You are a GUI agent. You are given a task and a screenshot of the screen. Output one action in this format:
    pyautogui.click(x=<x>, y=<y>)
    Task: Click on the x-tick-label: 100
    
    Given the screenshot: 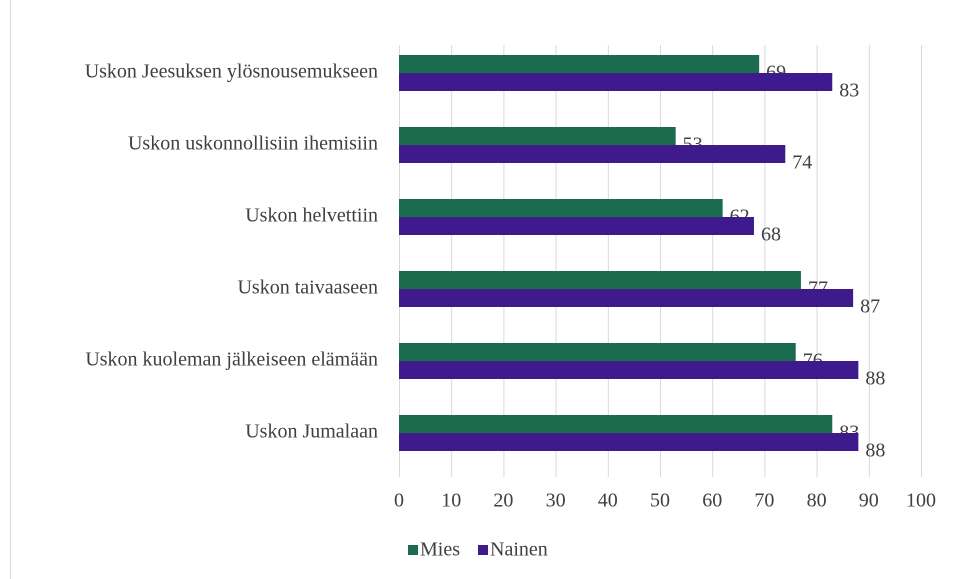 What is the action you would take?
    pyautogui.click(x=921, y=501)
    